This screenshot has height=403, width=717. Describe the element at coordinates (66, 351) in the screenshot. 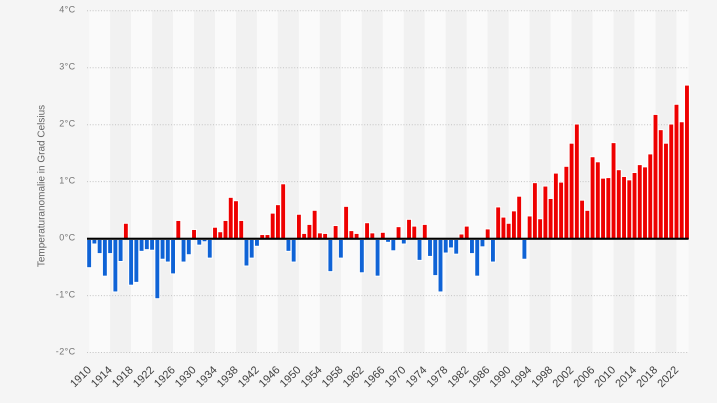

I see `svg-text: -2°C` at that location.